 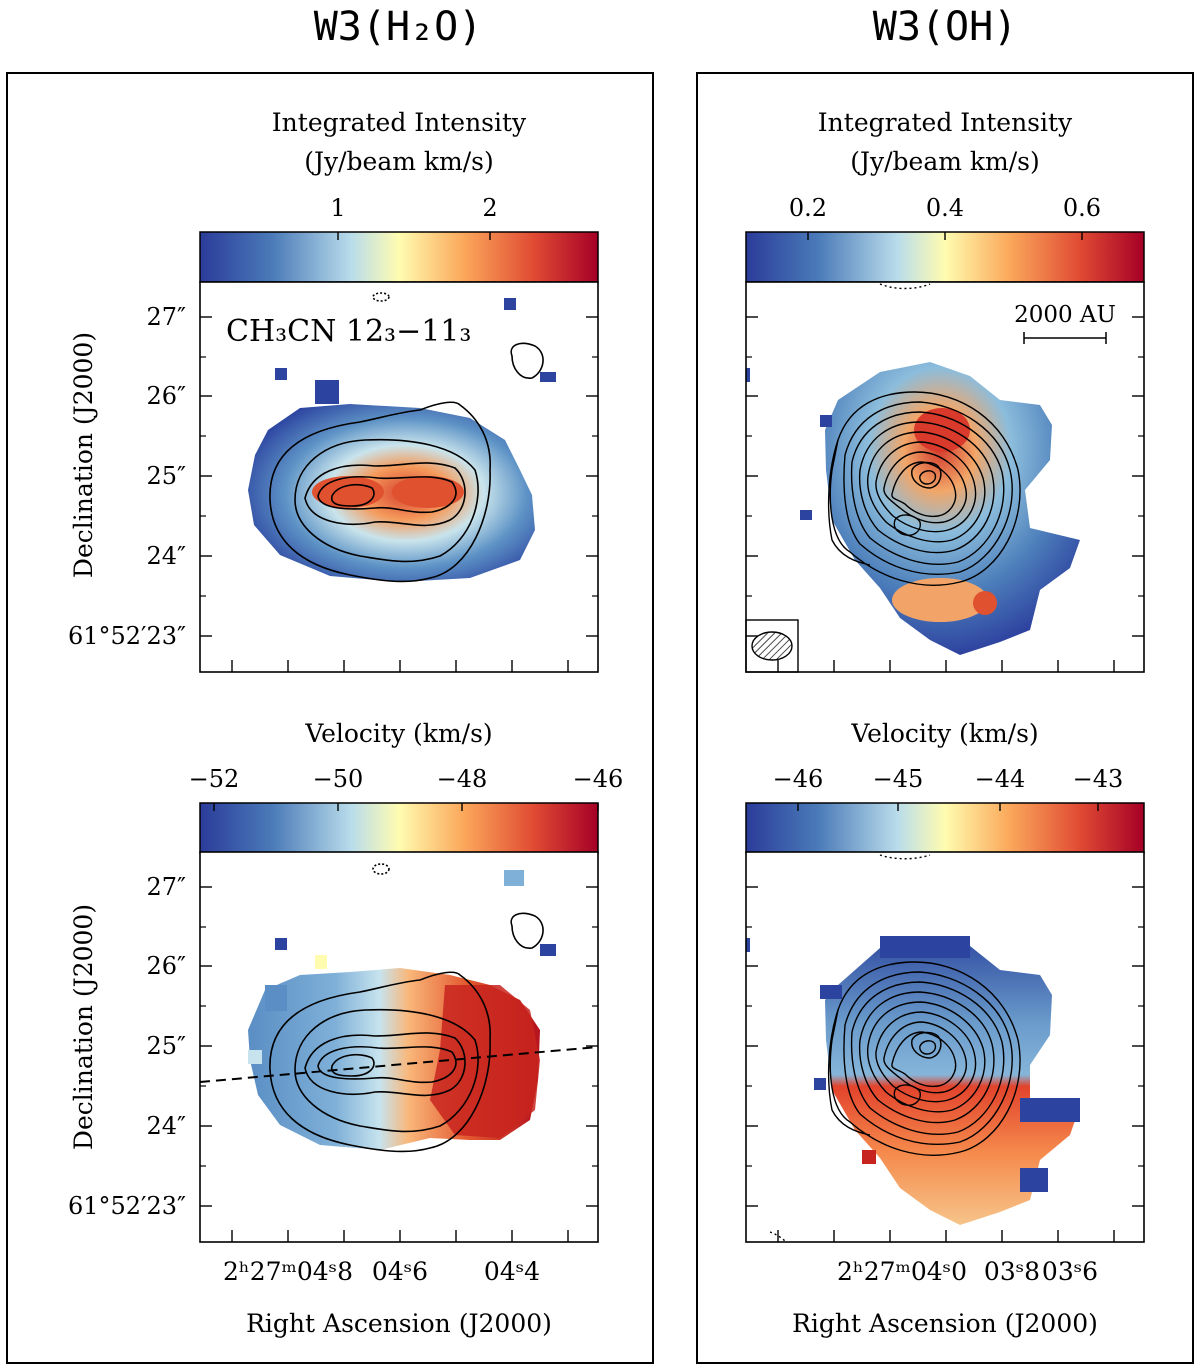 I want to click on scalebar-label: 2000 AU, so click(x=1065, y=315).